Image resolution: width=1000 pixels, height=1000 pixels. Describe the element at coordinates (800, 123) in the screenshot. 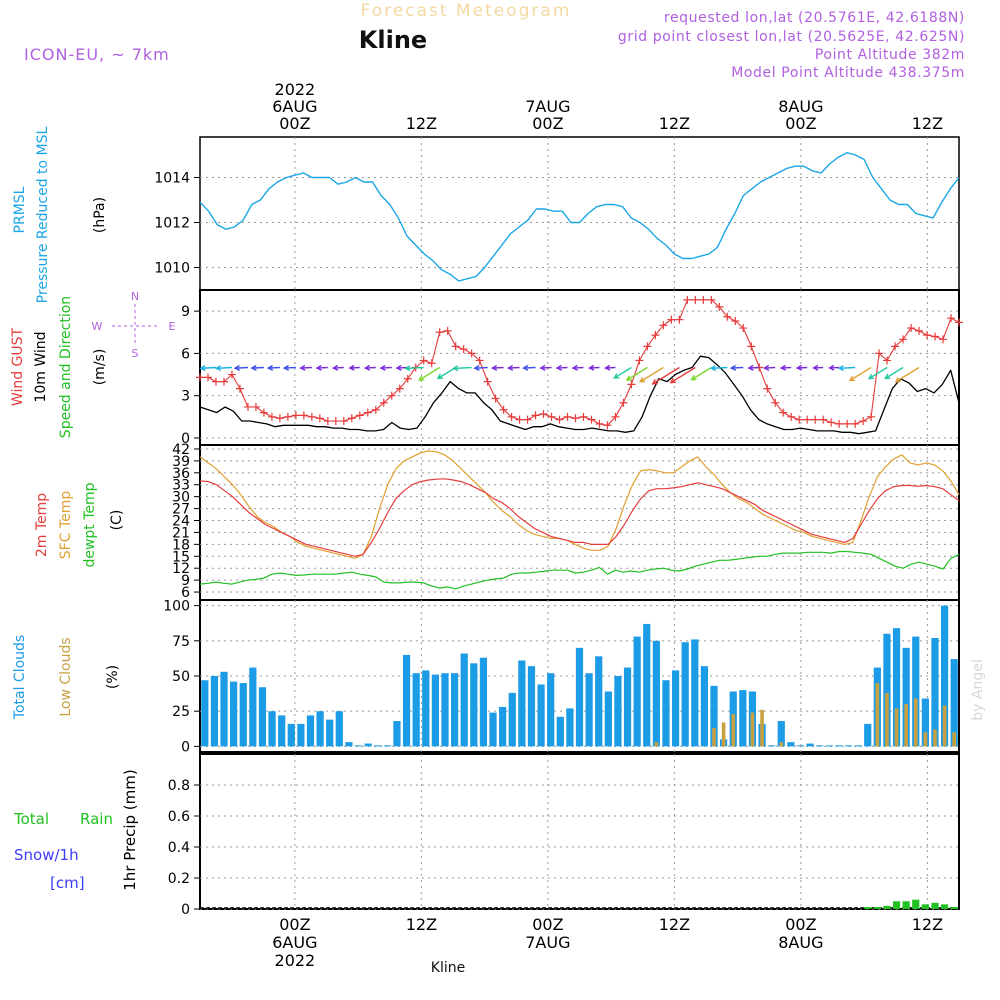

I see `top-time-label: 00Z` at that location.